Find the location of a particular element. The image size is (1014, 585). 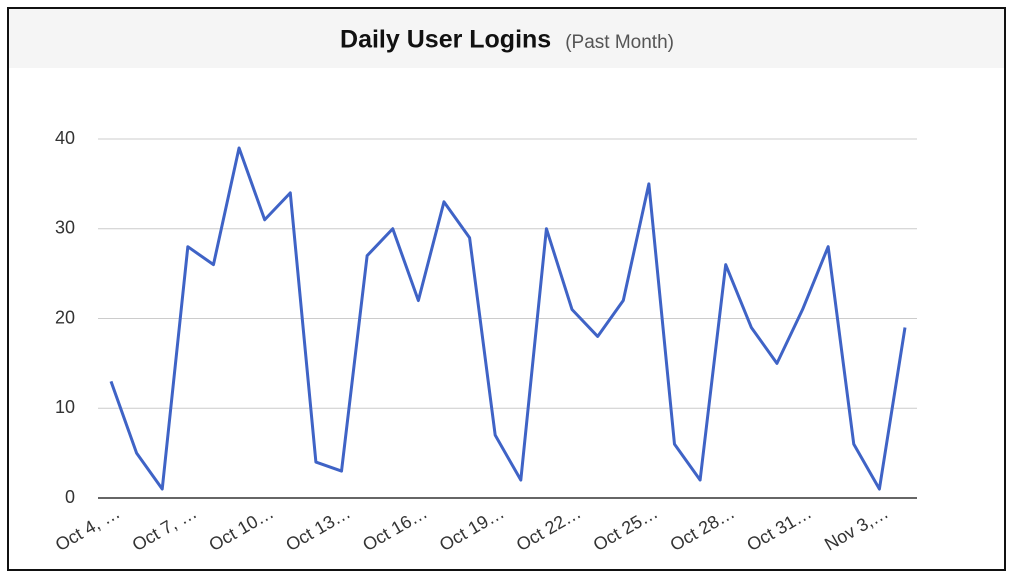

y-tick-label: 20 is located at coordinates (65, 317).